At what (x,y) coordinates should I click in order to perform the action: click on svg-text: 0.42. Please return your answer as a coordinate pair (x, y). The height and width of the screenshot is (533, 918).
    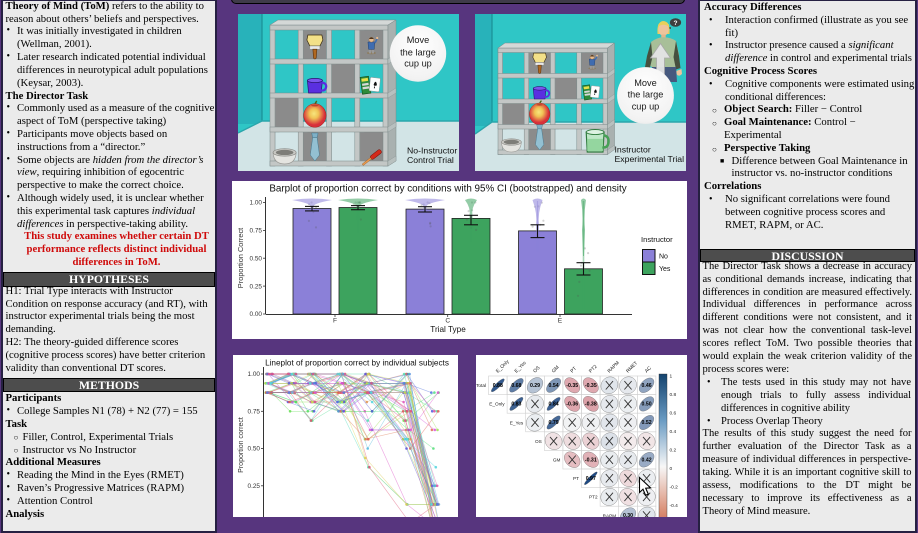
    Looking at the image, I should click on (647, 460).